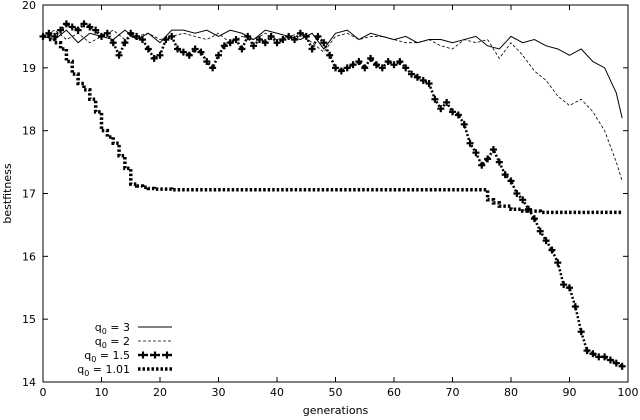 The width and height of the screenshot is (640, 420). What do you see at coordinates (7, 193) in the screenshot?
I see `y-axis-label: bestfitness` at bounding box center [7, 193].